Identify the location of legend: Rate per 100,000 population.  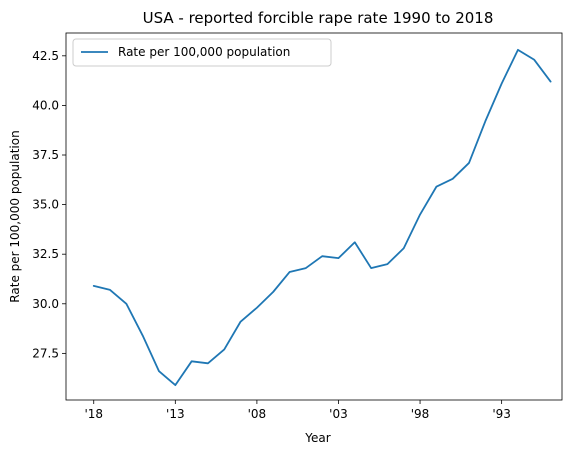
(202, 52).